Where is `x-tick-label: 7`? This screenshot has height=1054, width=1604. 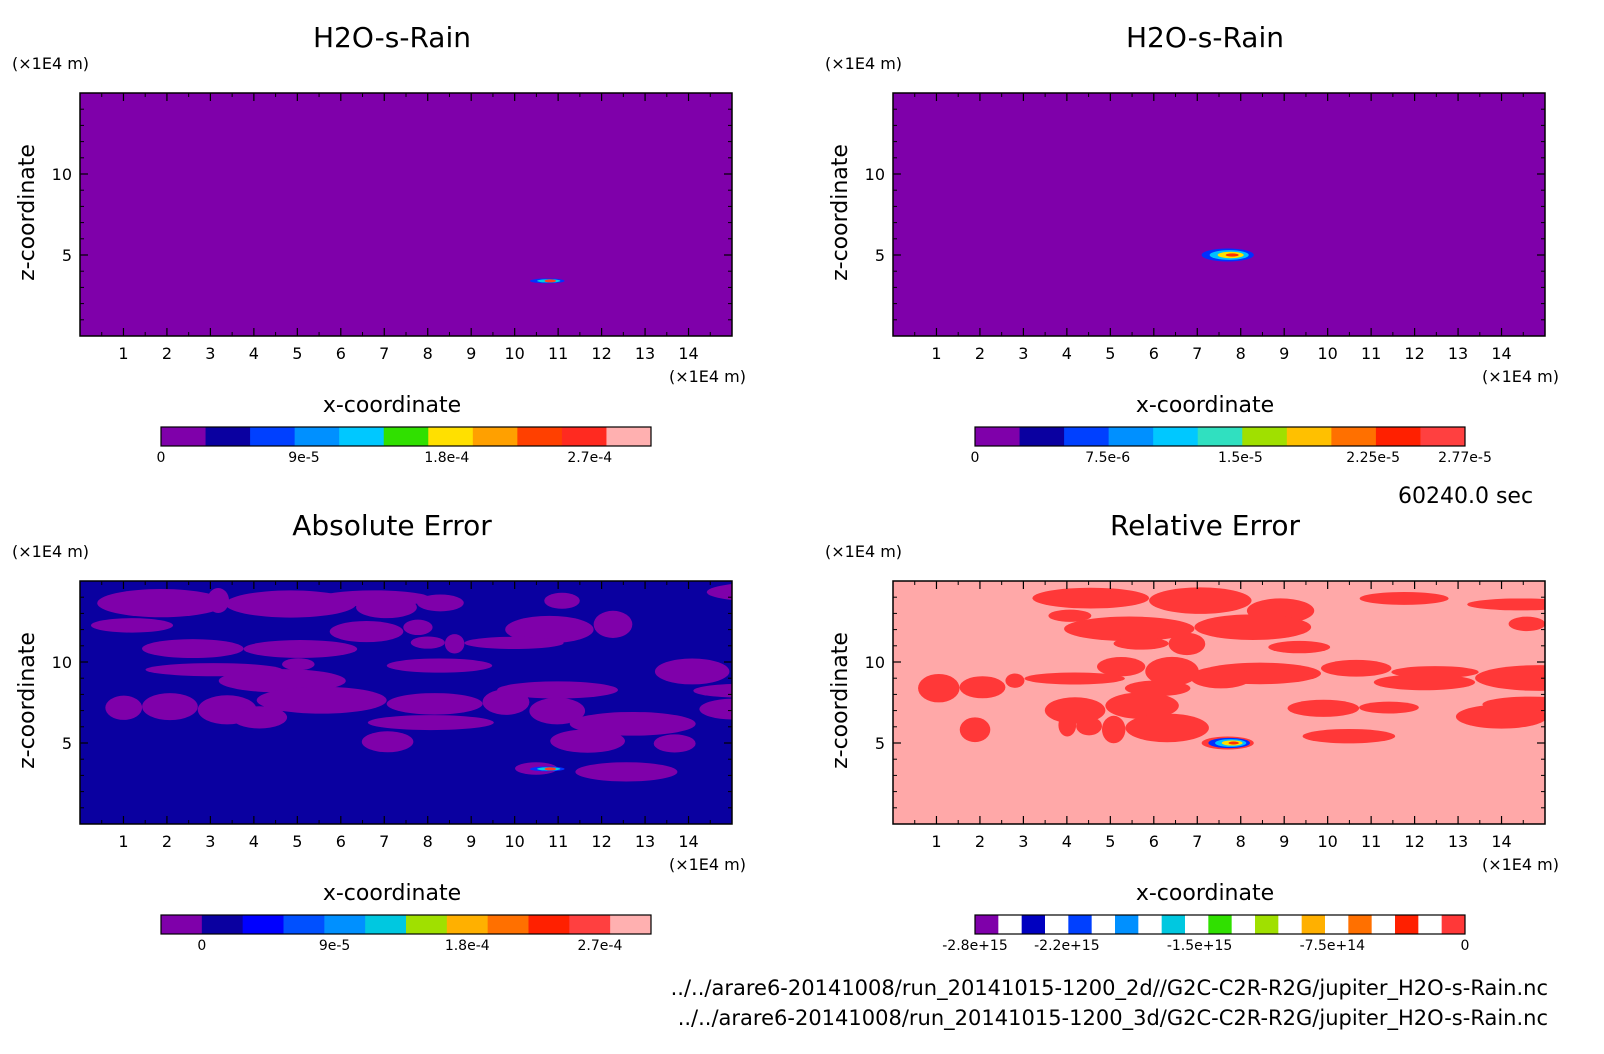
x-tick-label: 7 is located at coordinates (1197, 353).